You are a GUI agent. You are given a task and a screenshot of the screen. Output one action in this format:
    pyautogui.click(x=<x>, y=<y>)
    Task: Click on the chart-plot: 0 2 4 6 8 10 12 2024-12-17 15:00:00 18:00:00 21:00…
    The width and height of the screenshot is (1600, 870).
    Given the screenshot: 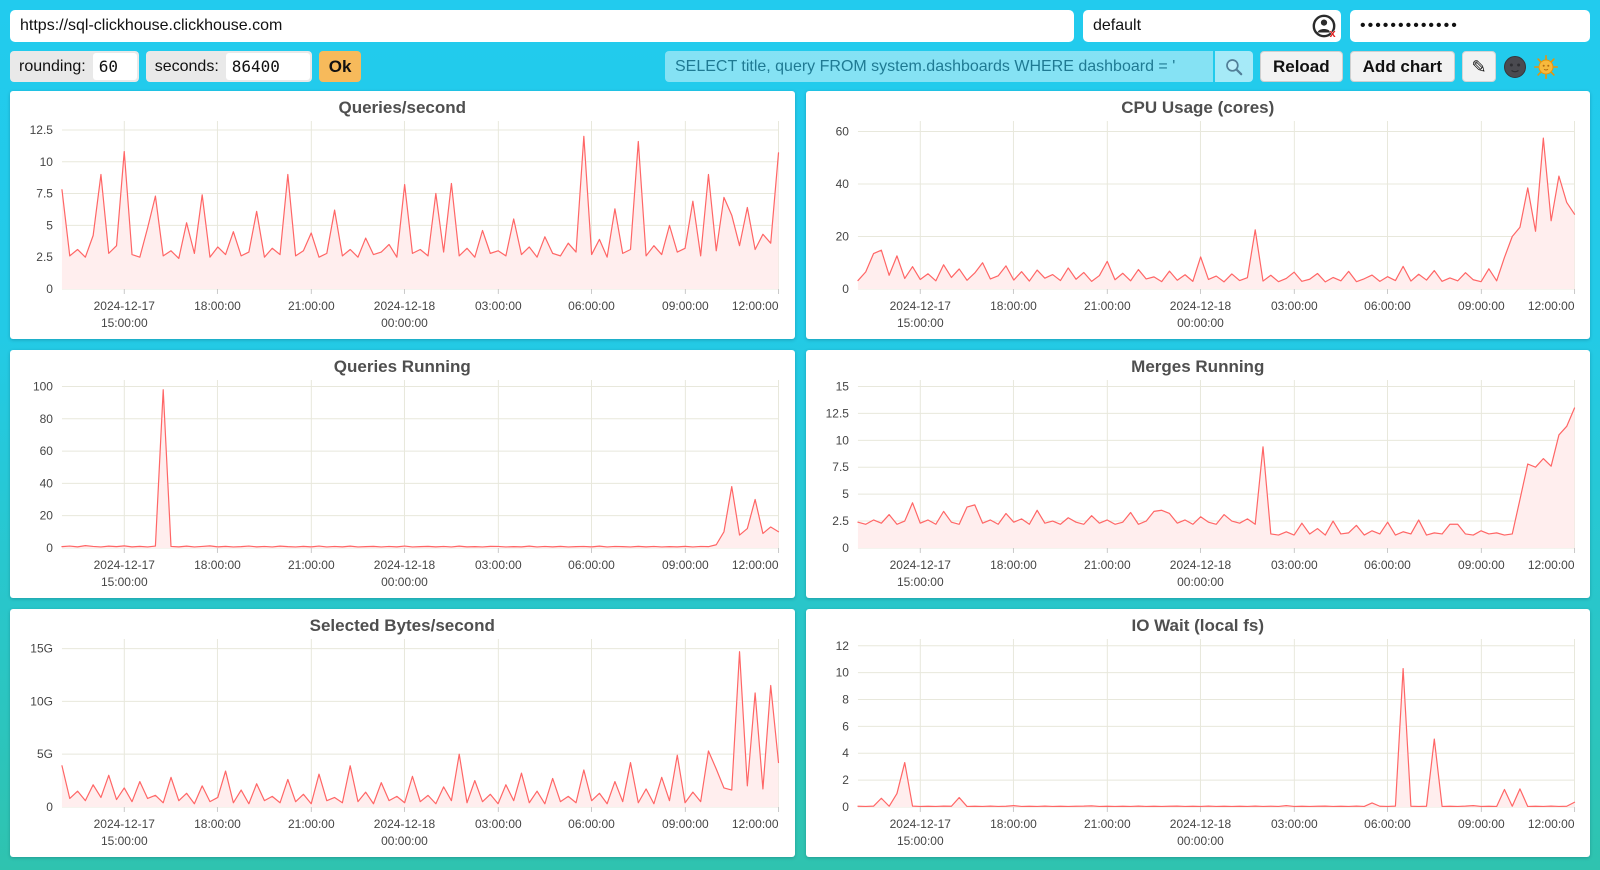 What is the action you would take?
    pyautogui.click(x=1198, y=733)
    